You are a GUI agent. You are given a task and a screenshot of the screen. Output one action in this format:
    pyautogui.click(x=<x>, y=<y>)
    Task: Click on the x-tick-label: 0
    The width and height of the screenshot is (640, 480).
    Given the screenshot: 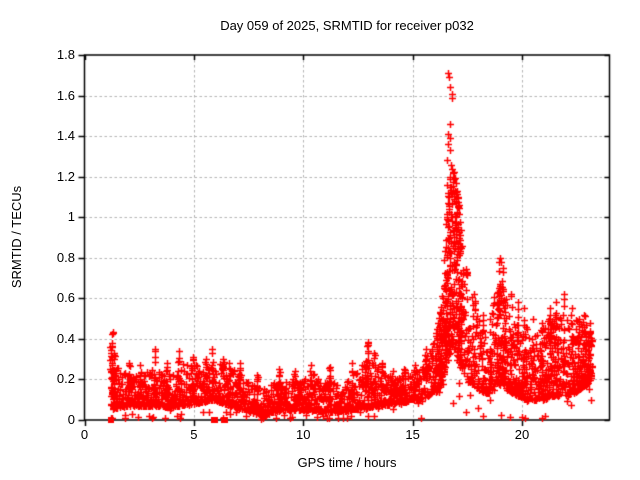 What is the action you would take?
    pyautogui.click(x=84, y=434)
    